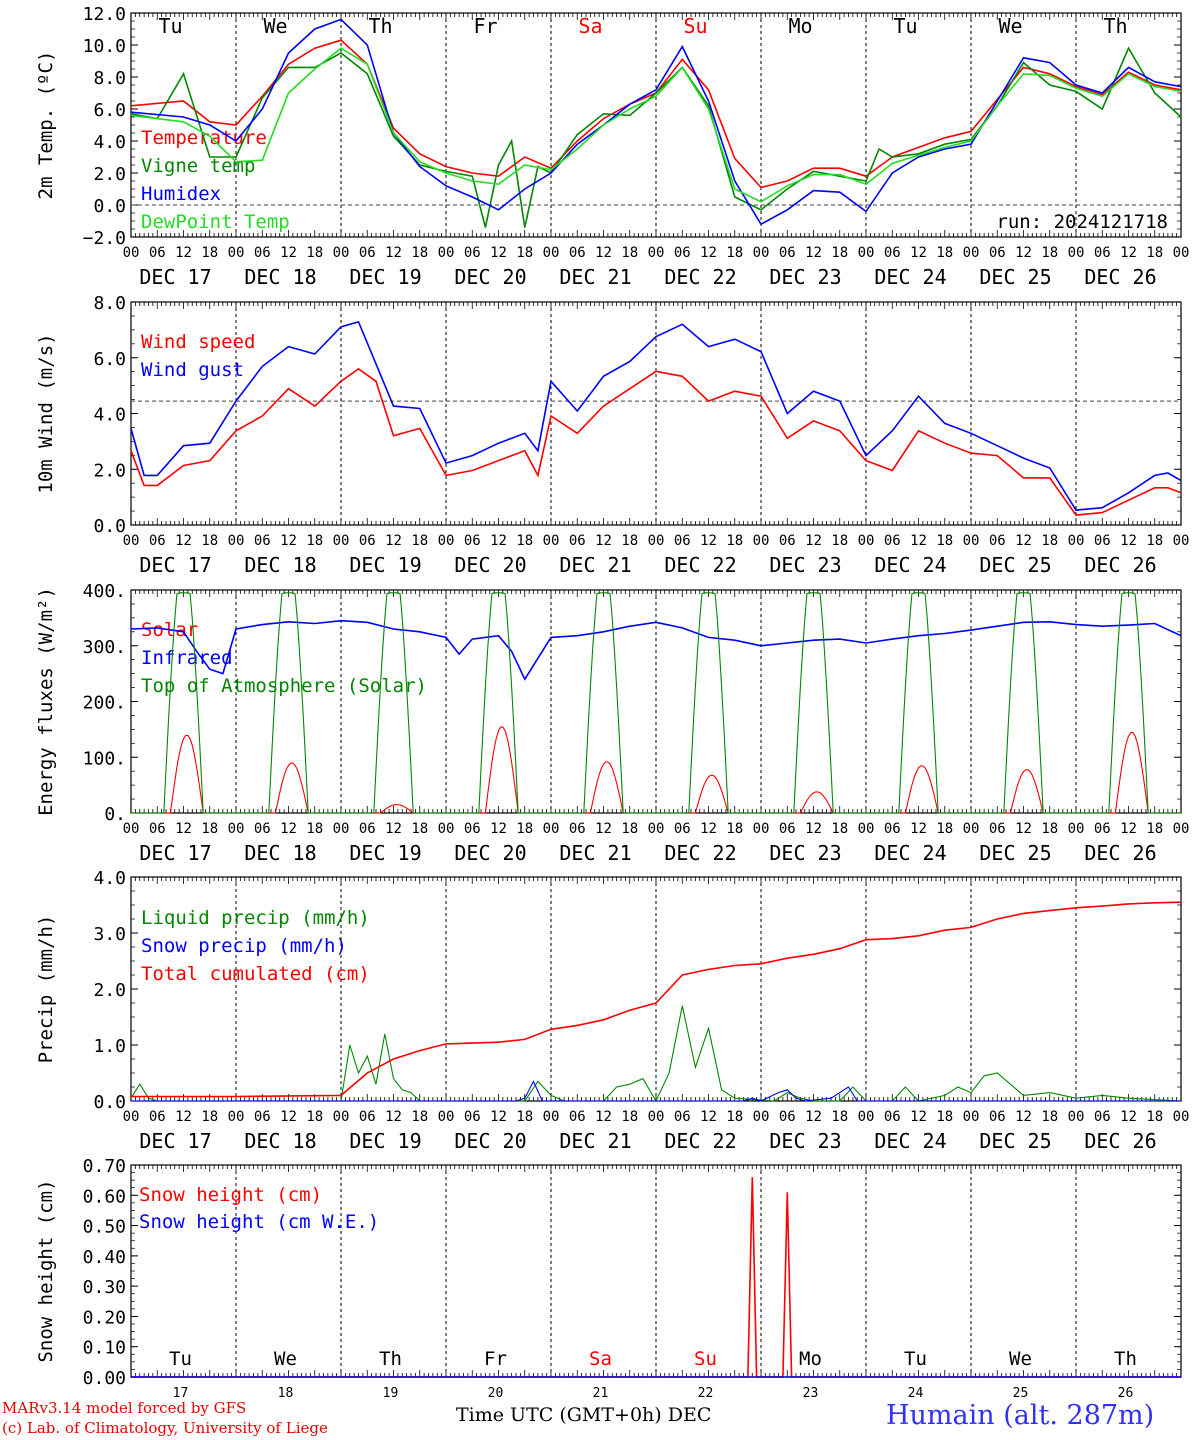 The width and height of the screenshot is (1194, 1440). I want to click on day-number-label: 19, so click(391, 1393).